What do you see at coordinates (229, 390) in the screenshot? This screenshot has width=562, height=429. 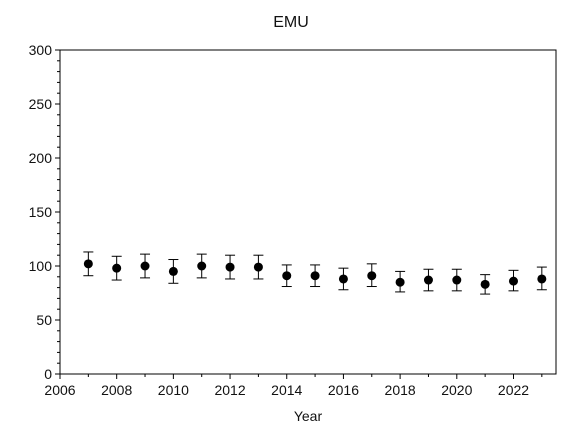 I see `x-tick-label: 2012` at bounding box center [229, 390].